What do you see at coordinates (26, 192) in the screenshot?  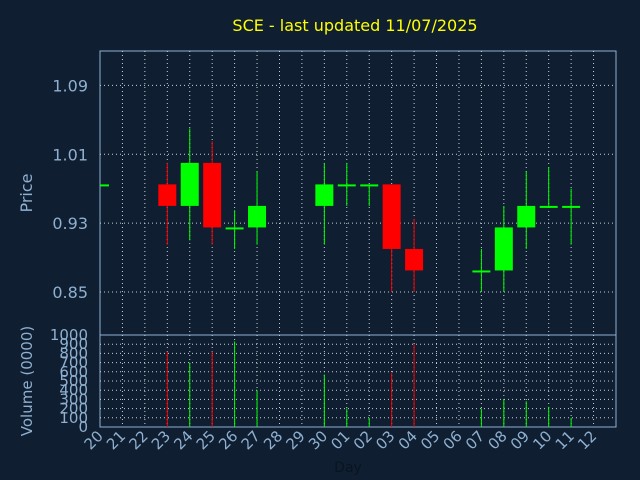 I see `price-axis-label: Price` at bounding box center [26, 192].